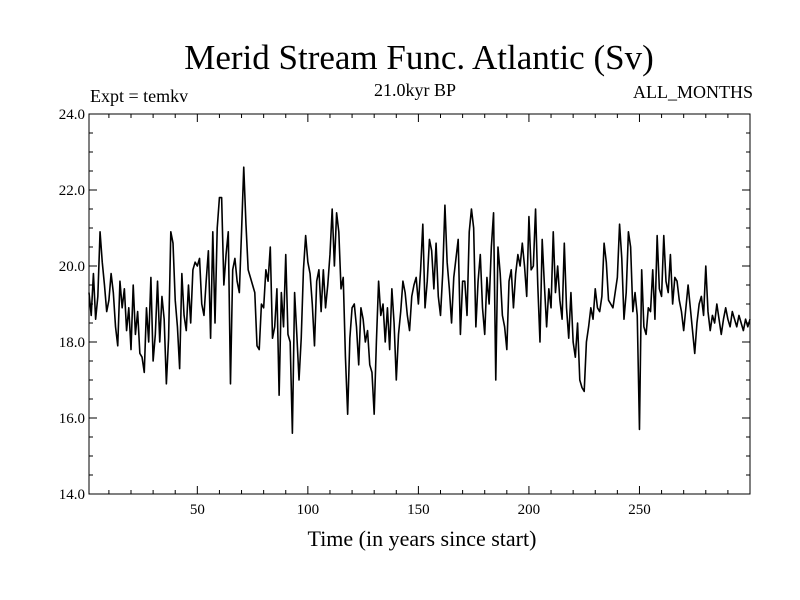  What do you see at coordinates (197, 510) in the screenshot?
I see `x-tick-label: 50` at bounding box center [197, 510].